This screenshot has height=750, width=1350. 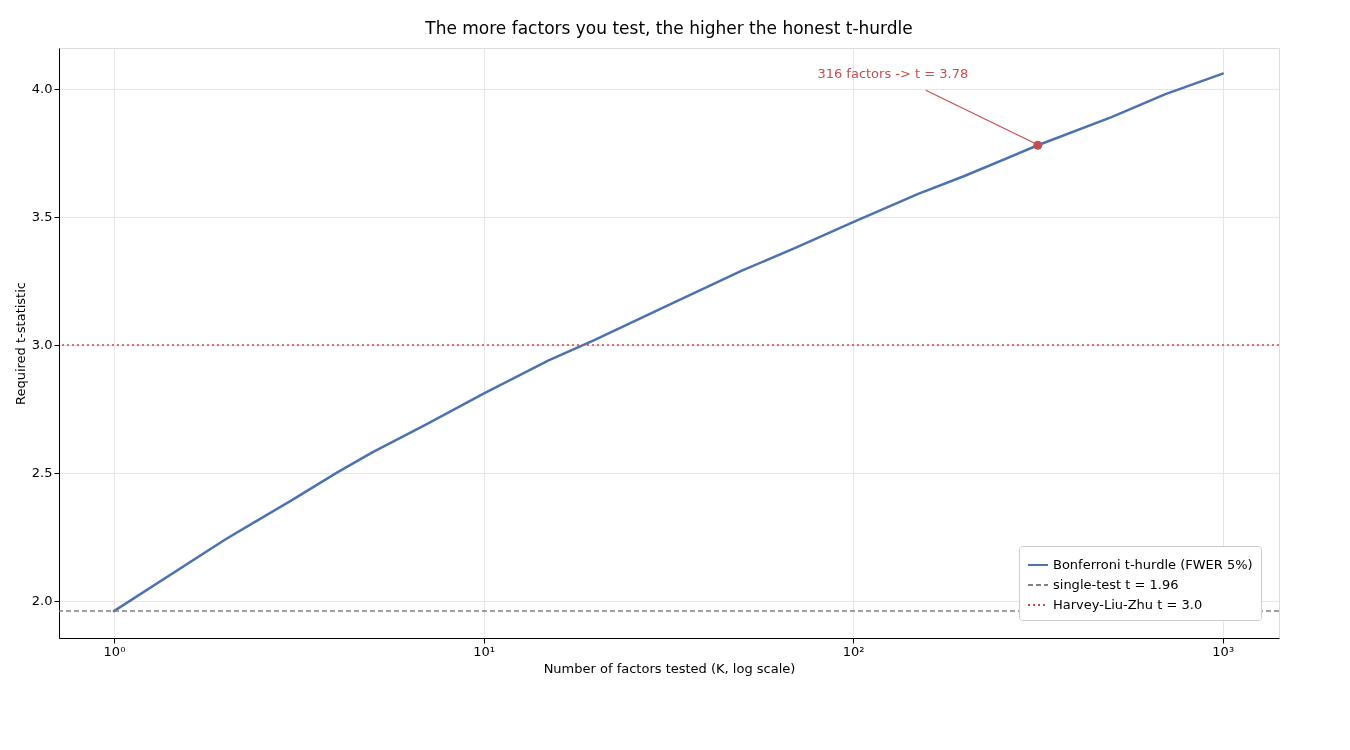 What do you see at coordinates (1128, 604) in the screenshot?
I see `legend-label: Harvey-Liu-Zhu t = 3.0` at bounding box center [1128, 604].